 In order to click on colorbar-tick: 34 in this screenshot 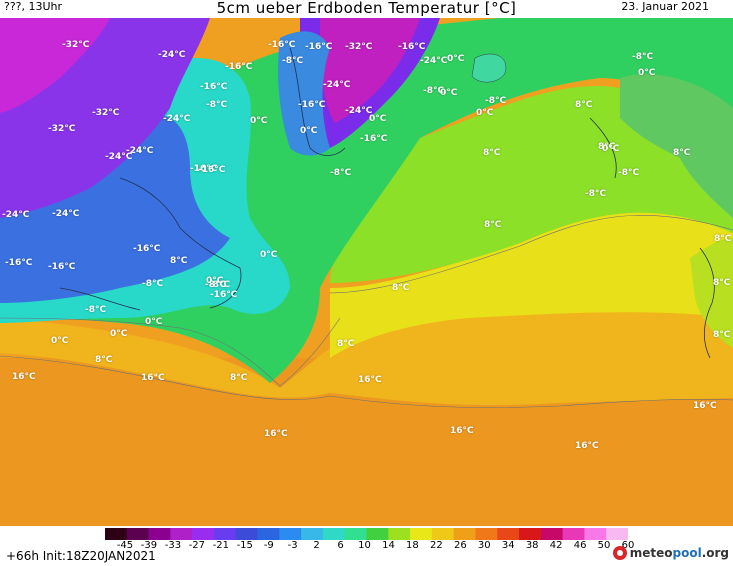, I will do `click(508, 545)`.